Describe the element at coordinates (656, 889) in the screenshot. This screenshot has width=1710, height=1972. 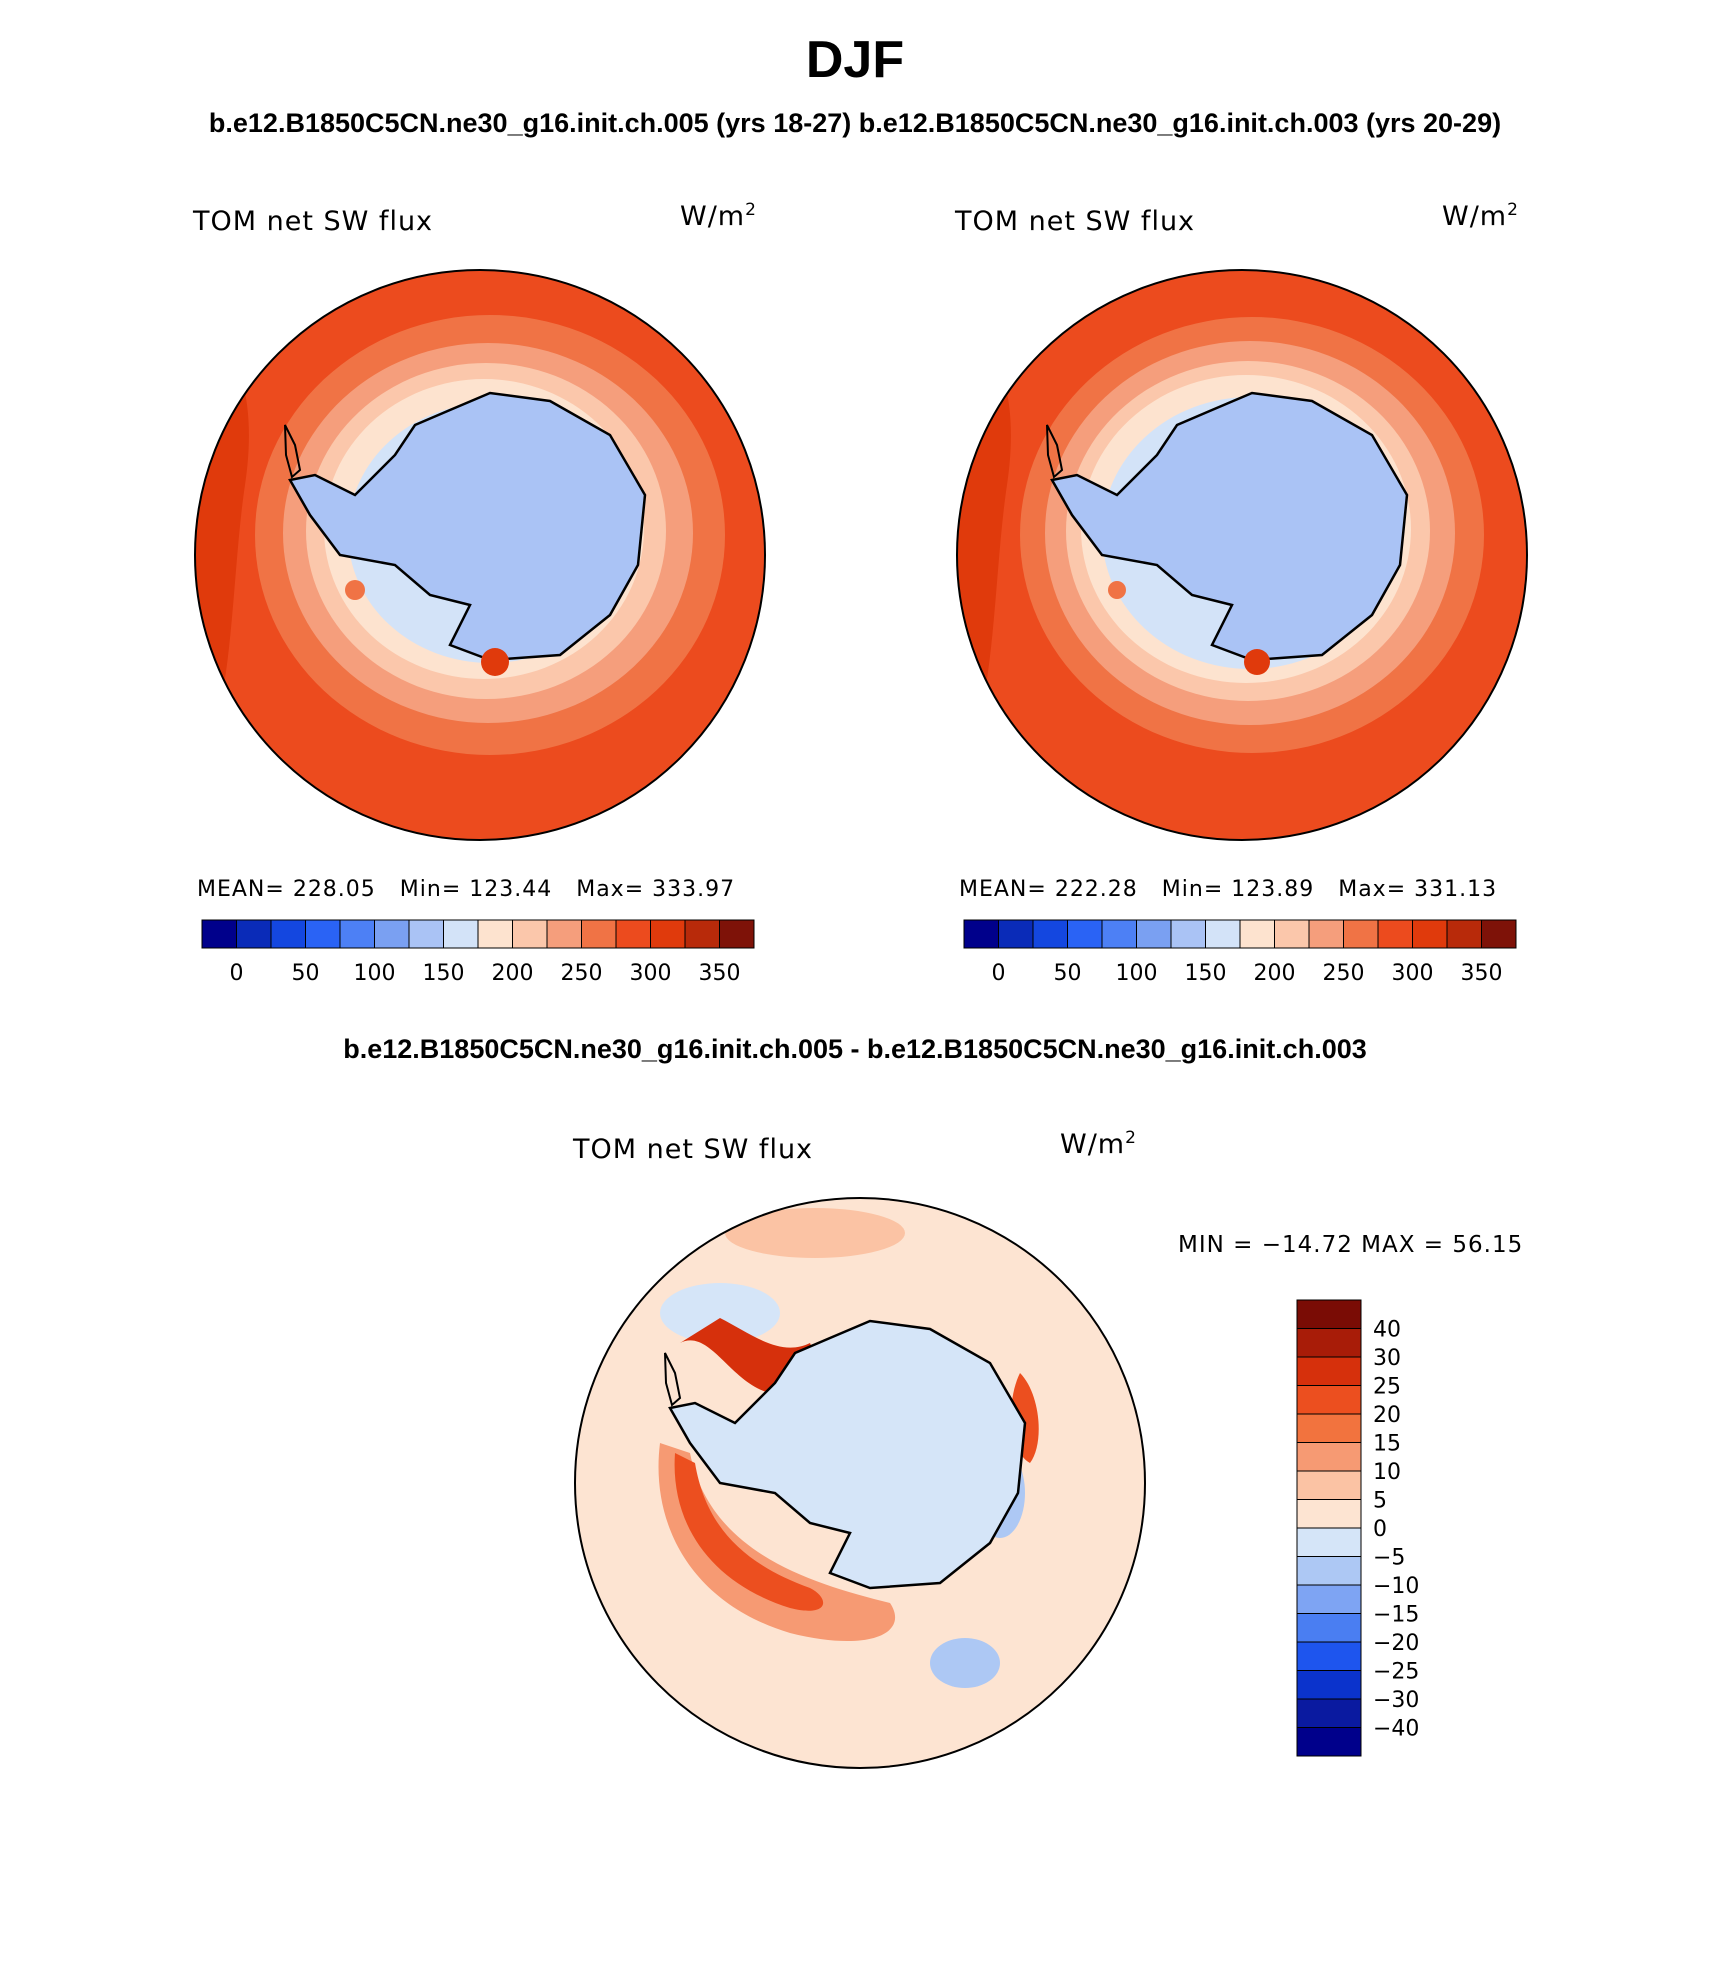
I see `panel1-max: Max= 333.97` at that location.